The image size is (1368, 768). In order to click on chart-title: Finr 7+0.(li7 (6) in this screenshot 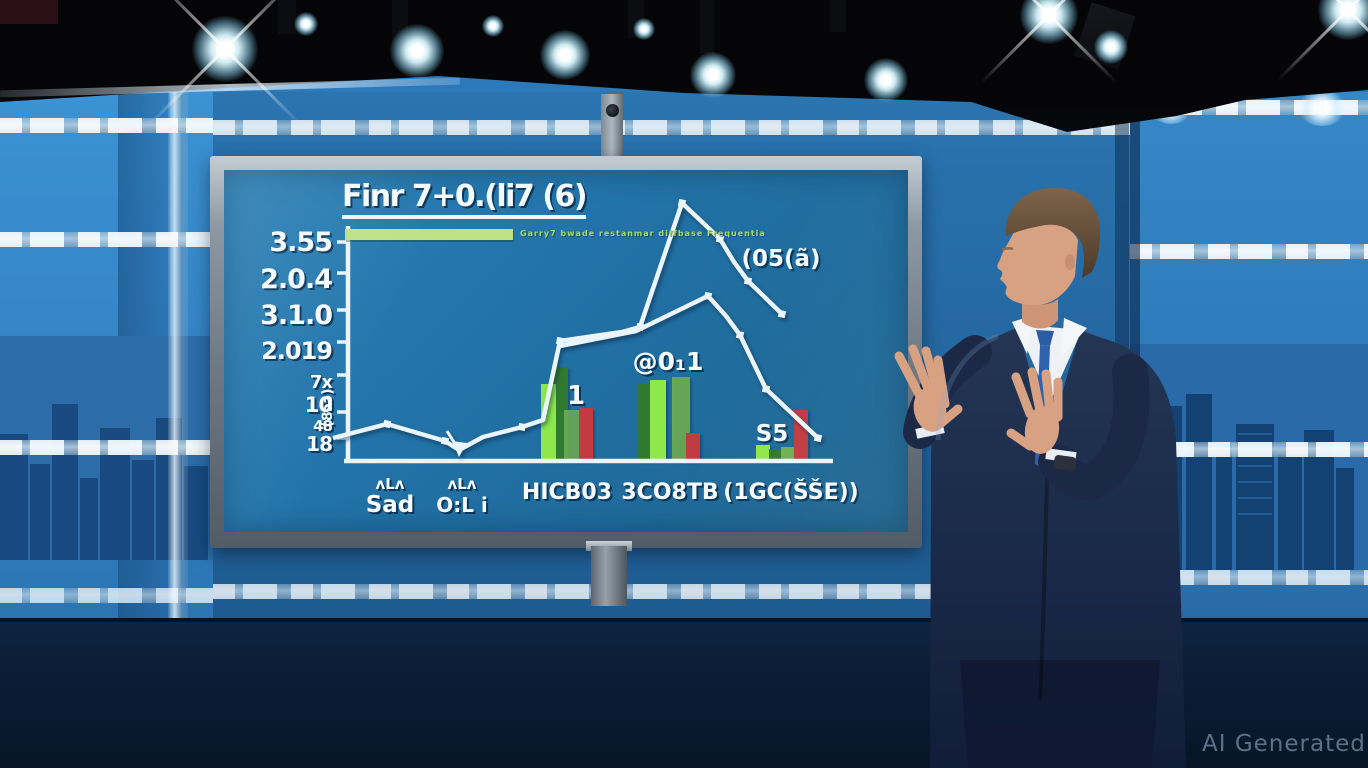, I will do `click(465, 200)`.